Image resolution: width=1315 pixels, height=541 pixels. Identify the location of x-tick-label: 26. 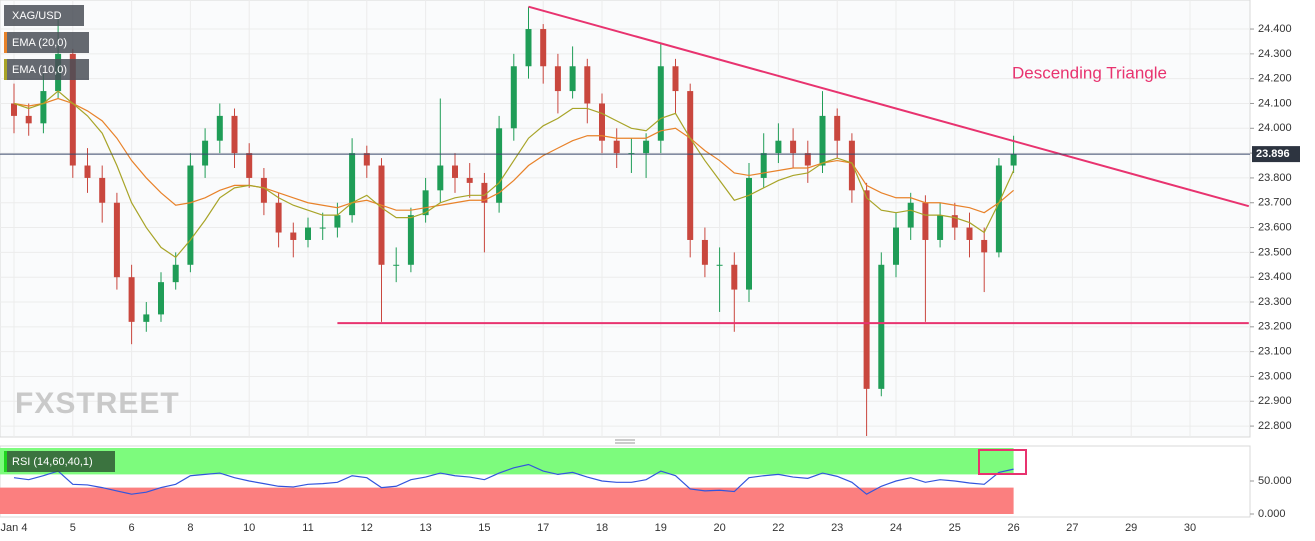
(1013, 528).